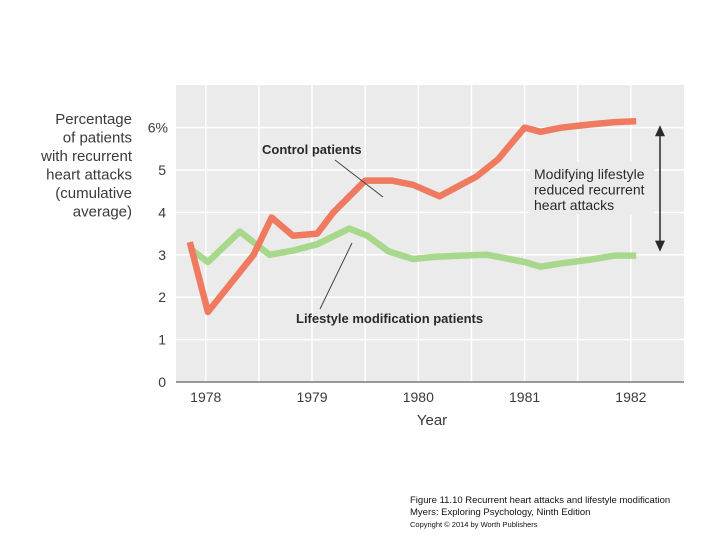  Describe the element at coordinates (660, 131) in the screenshot. I see `arrow-head-up` at that location.